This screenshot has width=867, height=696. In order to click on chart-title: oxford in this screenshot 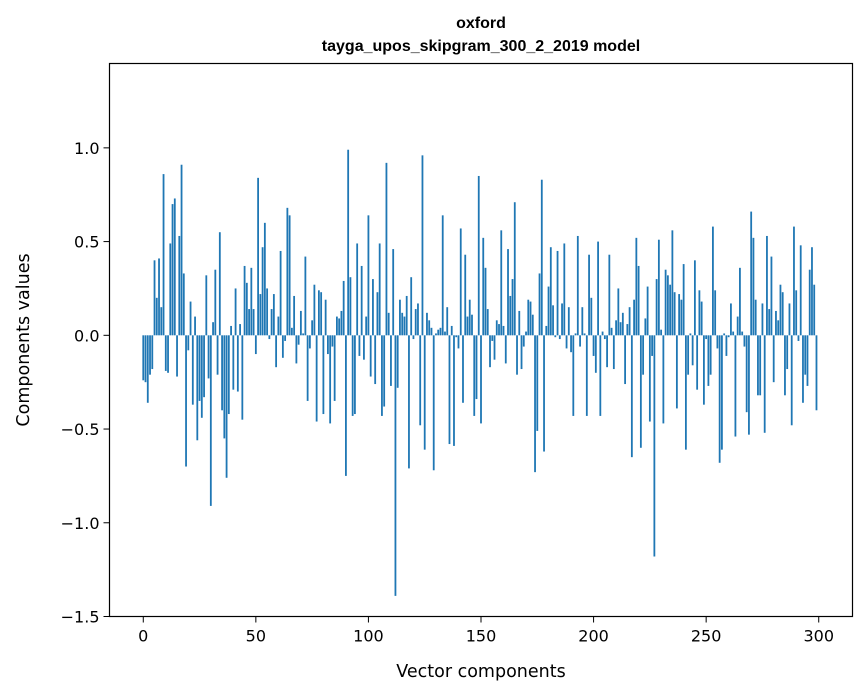, I will do `click(481, 23)`.